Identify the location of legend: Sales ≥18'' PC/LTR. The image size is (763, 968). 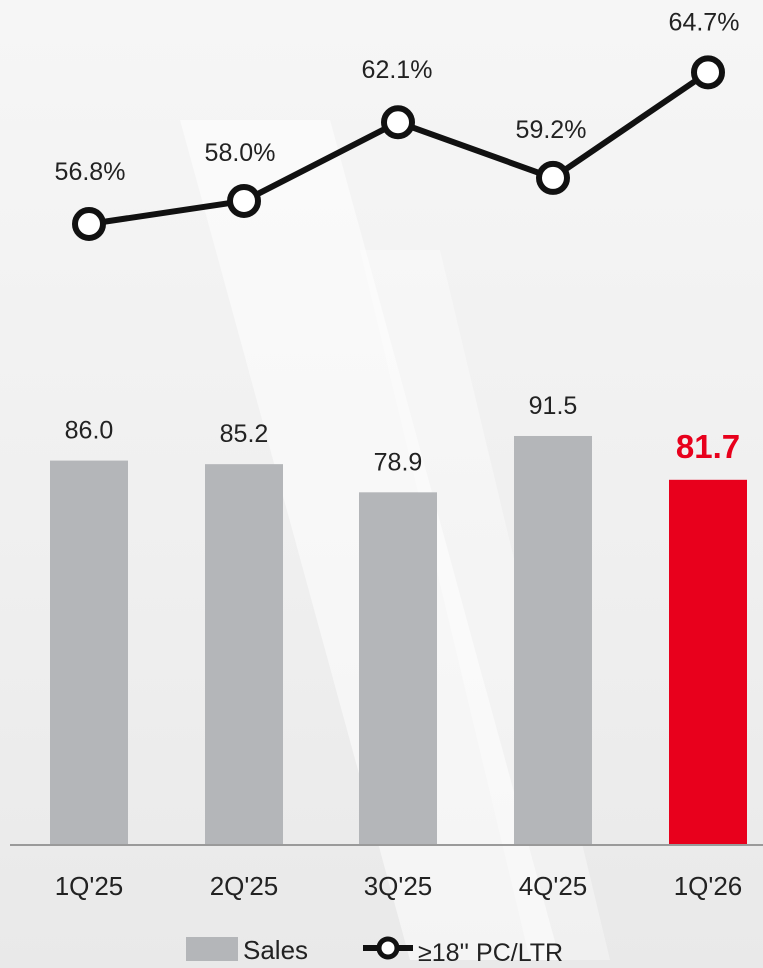
(374, 951).